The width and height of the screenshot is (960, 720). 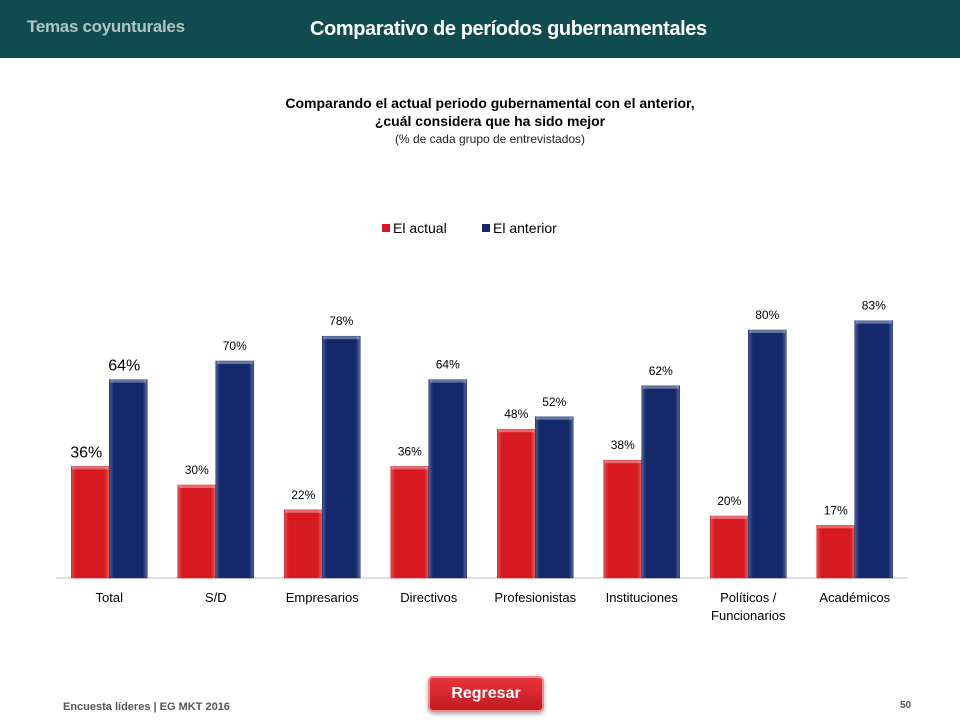 What do you see at coordinates (86, 452) in the screenshot?
I see `data-label-el-actual-total: 36%` at bounding box center [86, 452].